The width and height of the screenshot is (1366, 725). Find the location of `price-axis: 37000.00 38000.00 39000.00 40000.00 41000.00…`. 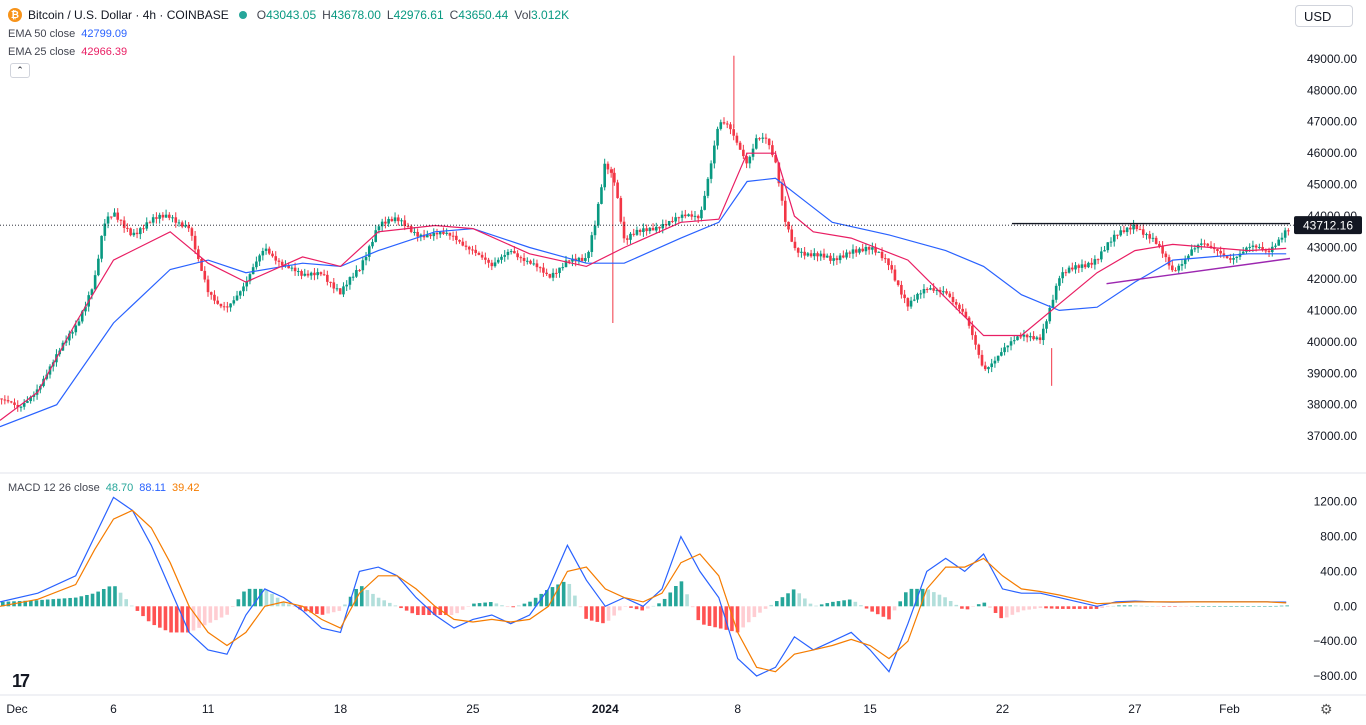

price-axis: 37000.00 38000.00 39000.00 40000.00 41000.00… is located at coordinates (1332, 247).